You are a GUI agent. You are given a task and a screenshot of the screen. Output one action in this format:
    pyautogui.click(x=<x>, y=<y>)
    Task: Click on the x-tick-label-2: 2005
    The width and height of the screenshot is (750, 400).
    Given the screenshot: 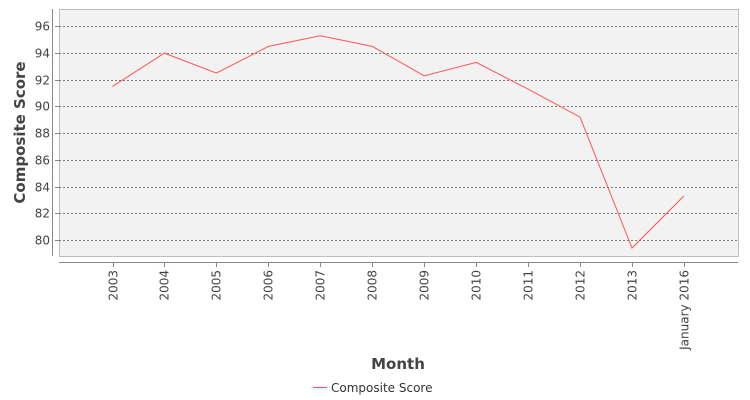 What is the action you would take?
    pyautogui.click(x=217, y=285)
    